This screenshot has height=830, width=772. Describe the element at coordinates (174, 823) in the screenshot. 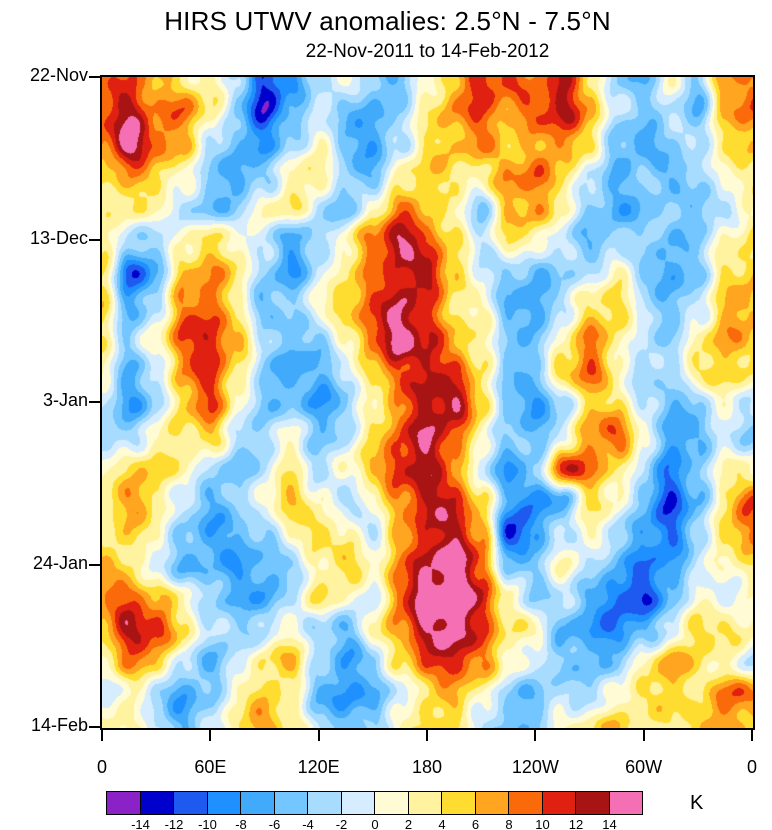

I see `colorbar-tick-label: -12` at that location.